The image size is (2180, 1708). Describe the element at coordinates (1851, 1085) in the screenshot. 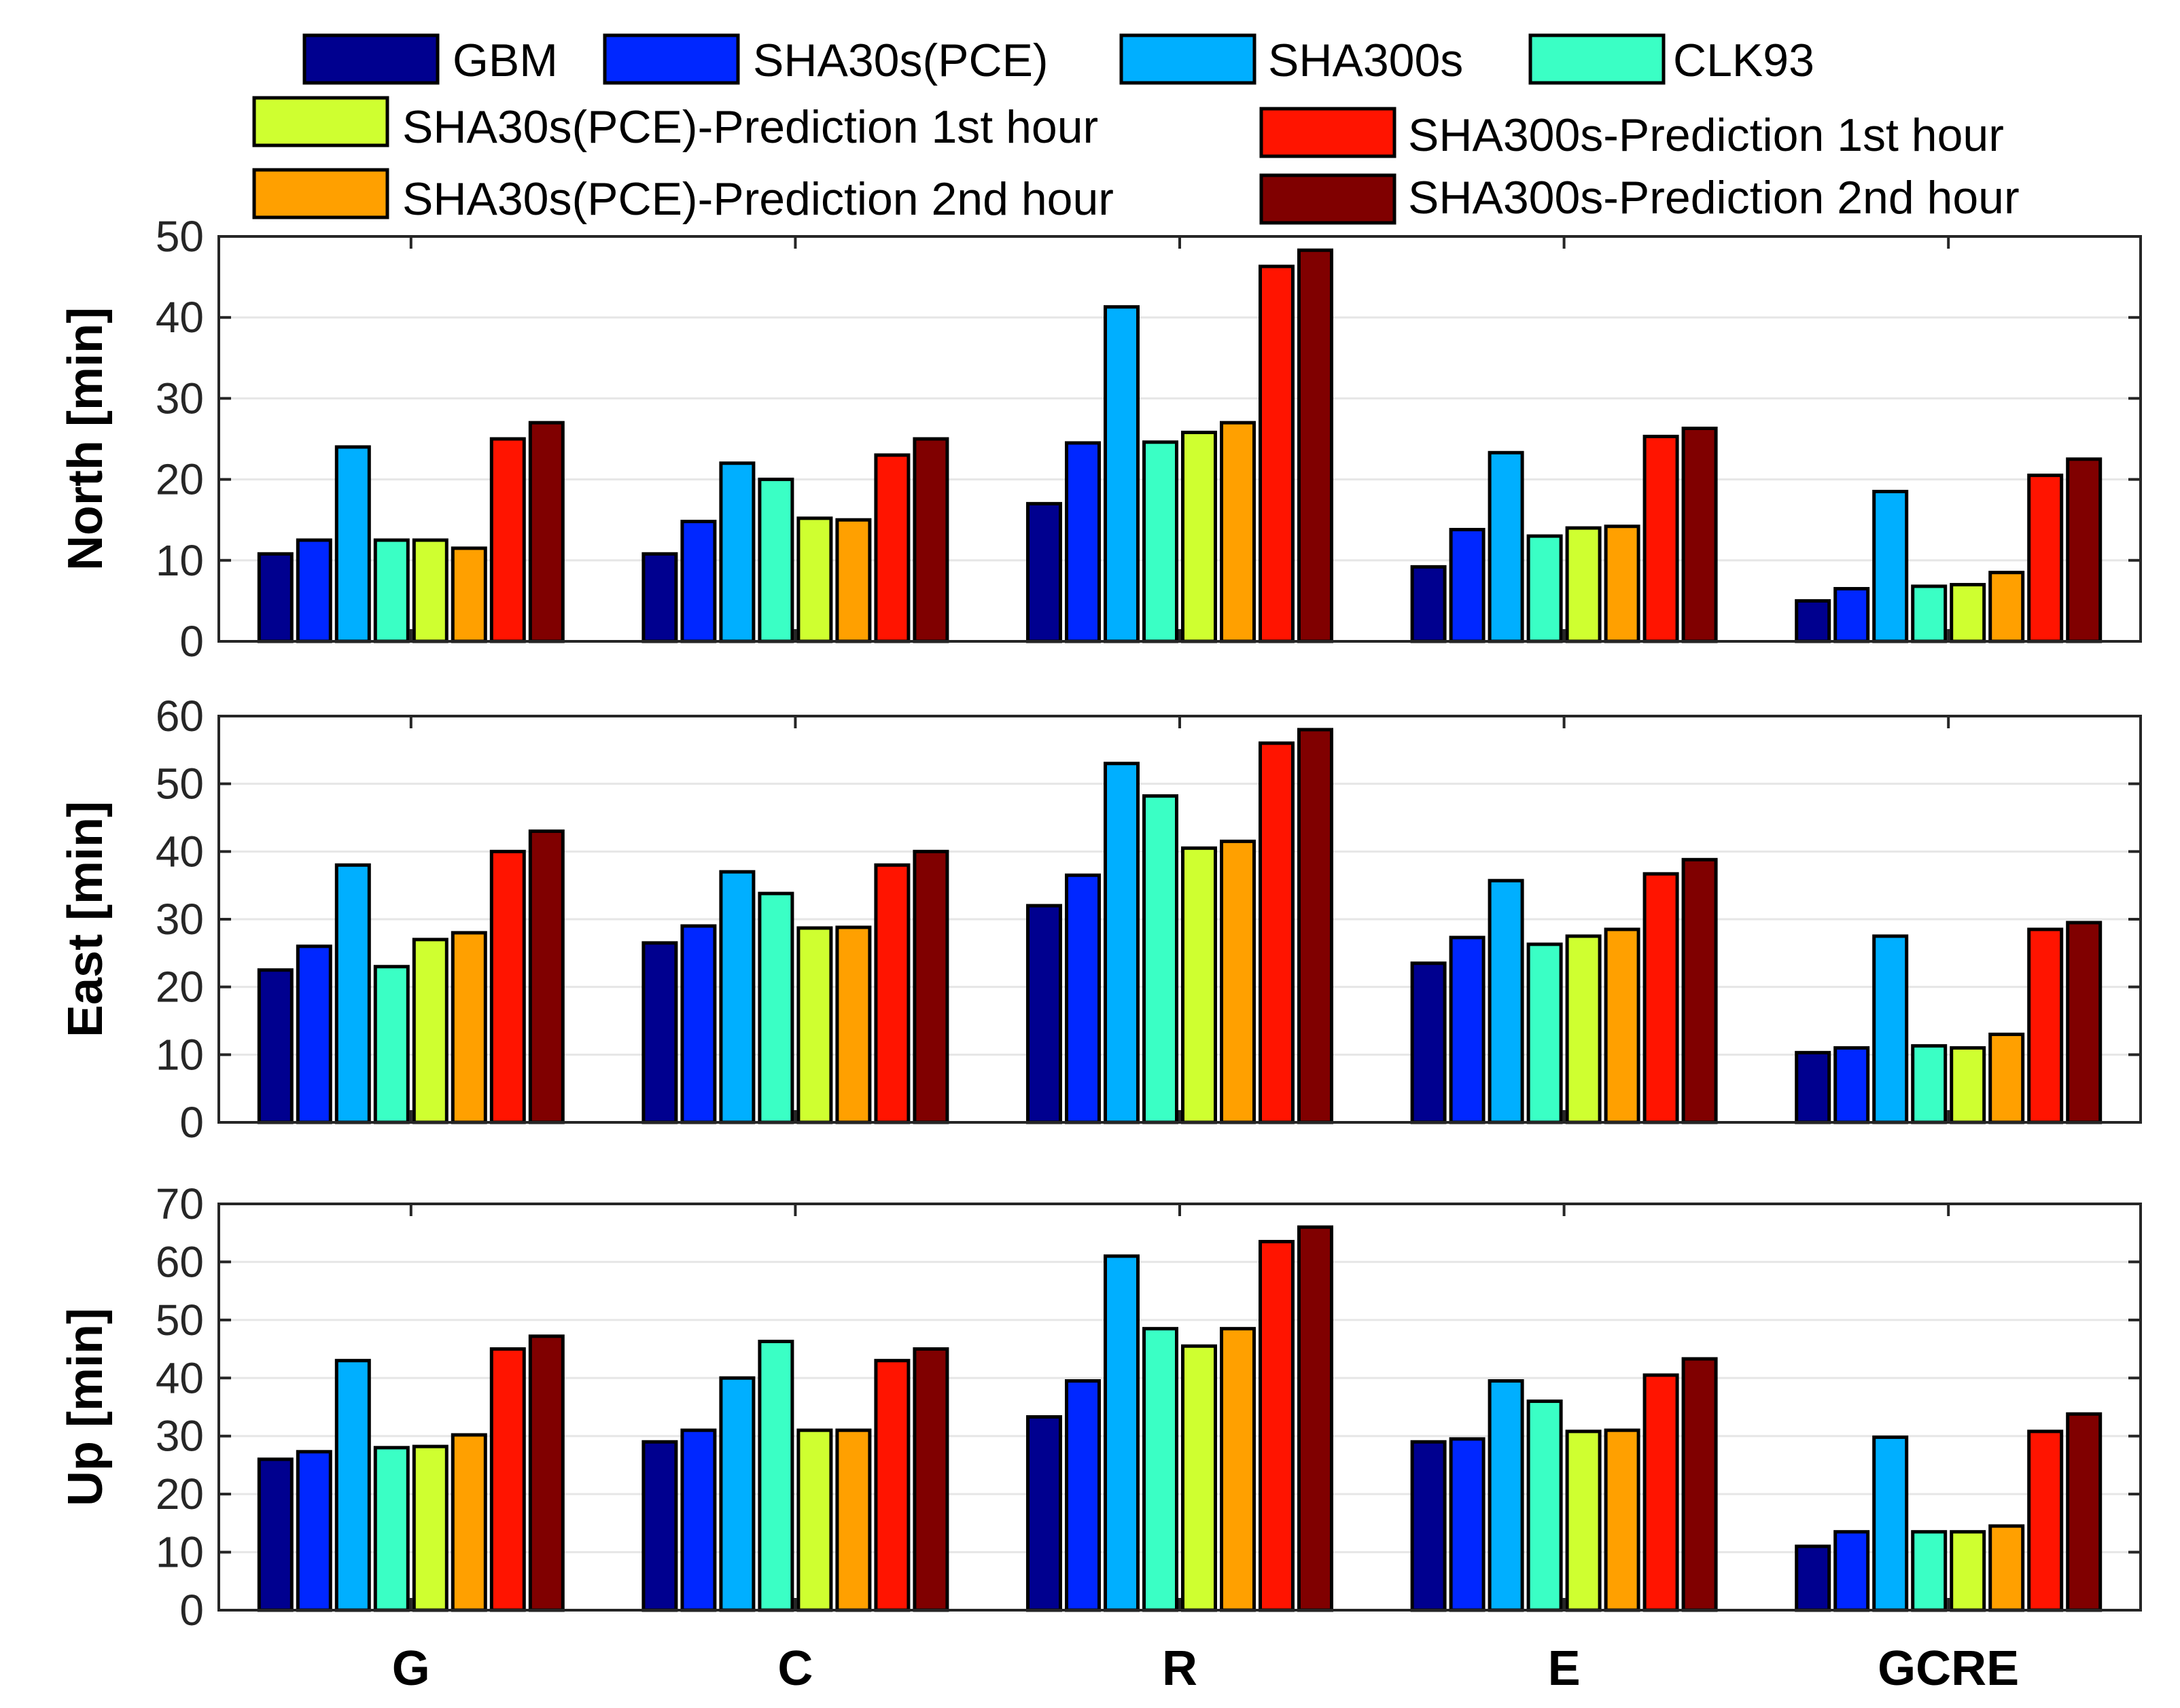

I see `bar-sha30s-pce-gcre` at that location.